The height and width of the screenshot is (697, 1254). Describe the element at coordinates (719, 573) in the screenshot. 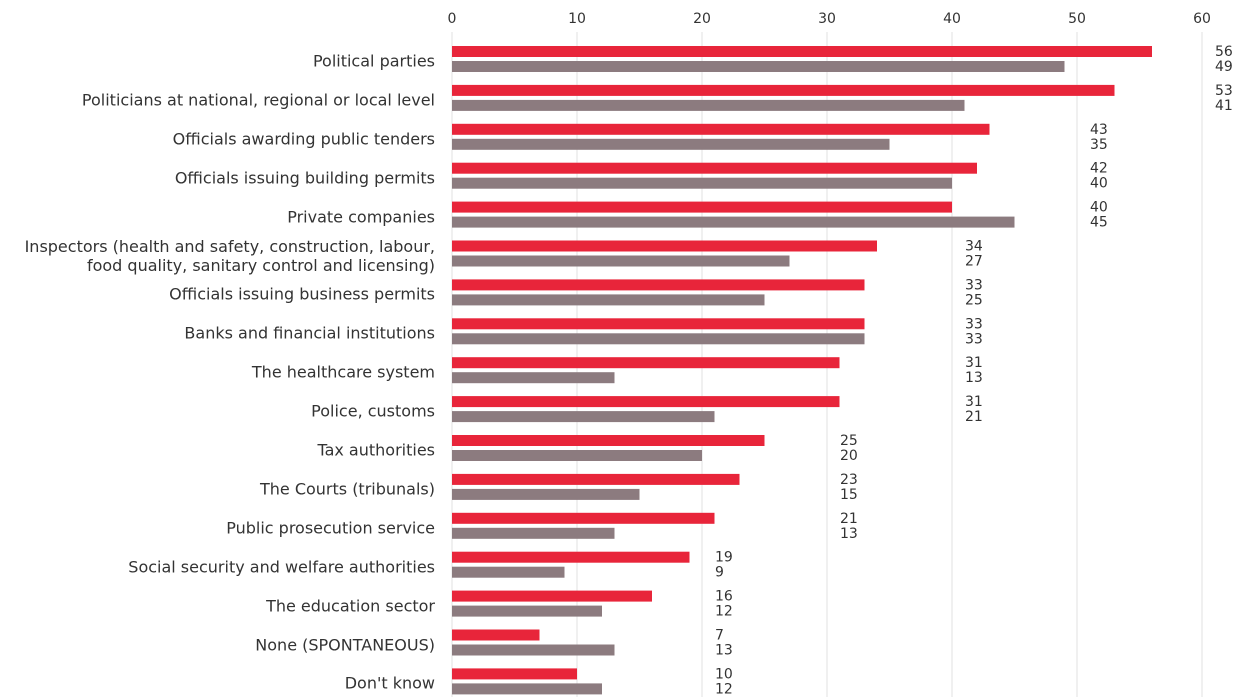

I see `value-label: 9` at that location.